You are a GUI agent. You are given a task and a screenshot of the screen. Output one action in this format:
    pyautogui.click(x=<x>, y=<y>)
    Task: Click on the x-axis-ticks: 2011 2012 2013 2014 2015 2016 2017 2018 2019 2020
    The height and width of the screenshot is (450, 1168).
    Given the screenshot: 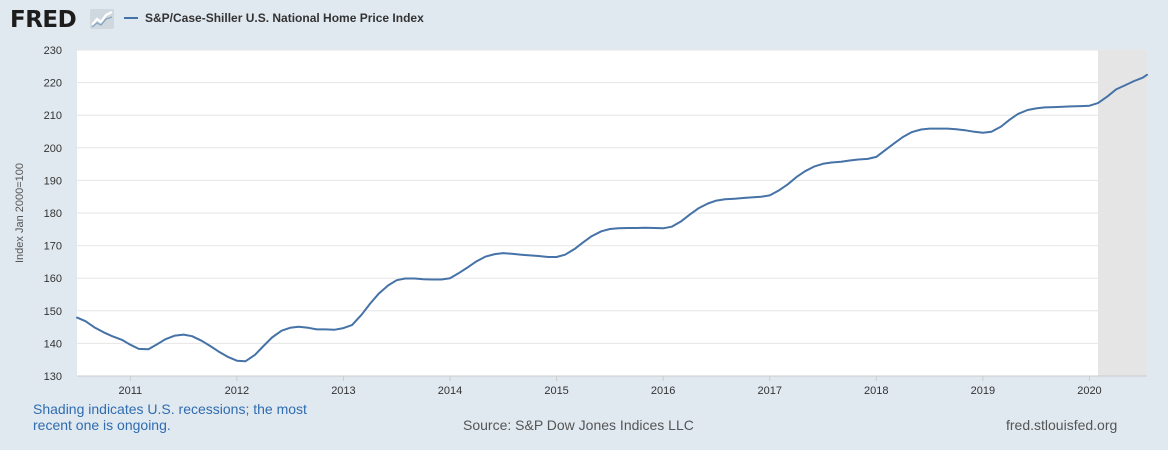 What is the action you would take?
    pyautogui.click(x=612, y=386)
    